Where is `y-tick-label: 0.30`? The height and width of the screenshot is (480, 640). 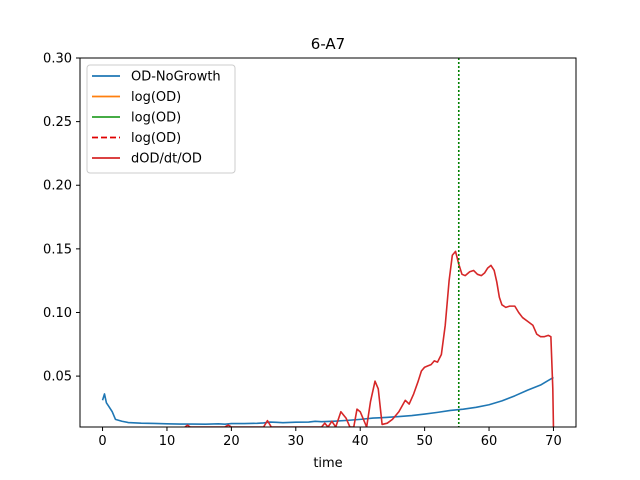 y-tick-label: 0.30 is located at coordinates (57, 59).